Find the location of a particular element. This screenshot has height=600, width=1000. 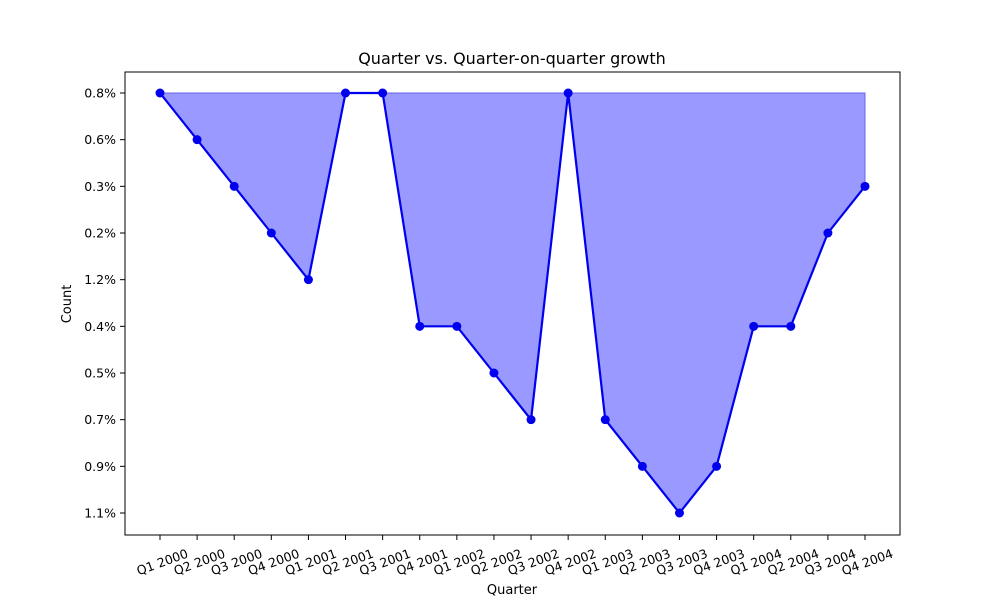

y-tick-label: 0.3% is located at coordinates (100, 186).